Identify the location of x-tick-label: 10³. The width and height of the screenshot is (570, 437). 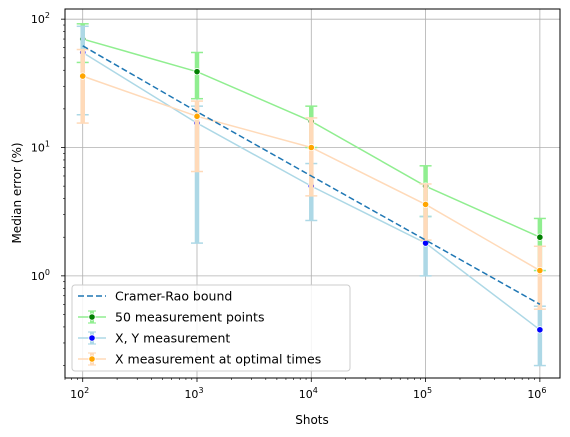
(193, 393).